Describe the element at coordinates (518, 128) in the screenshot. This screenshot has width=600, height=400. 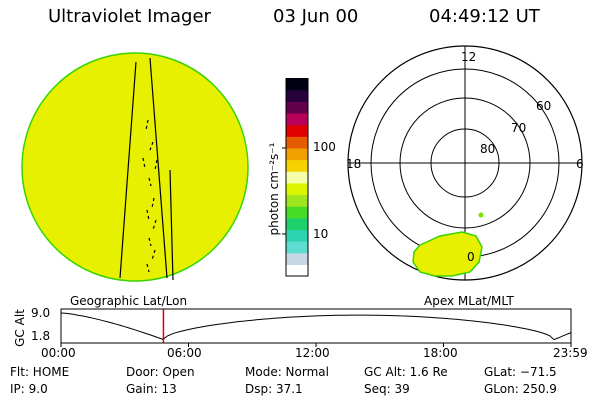
I see `mlat-label-70: 70` at that location.